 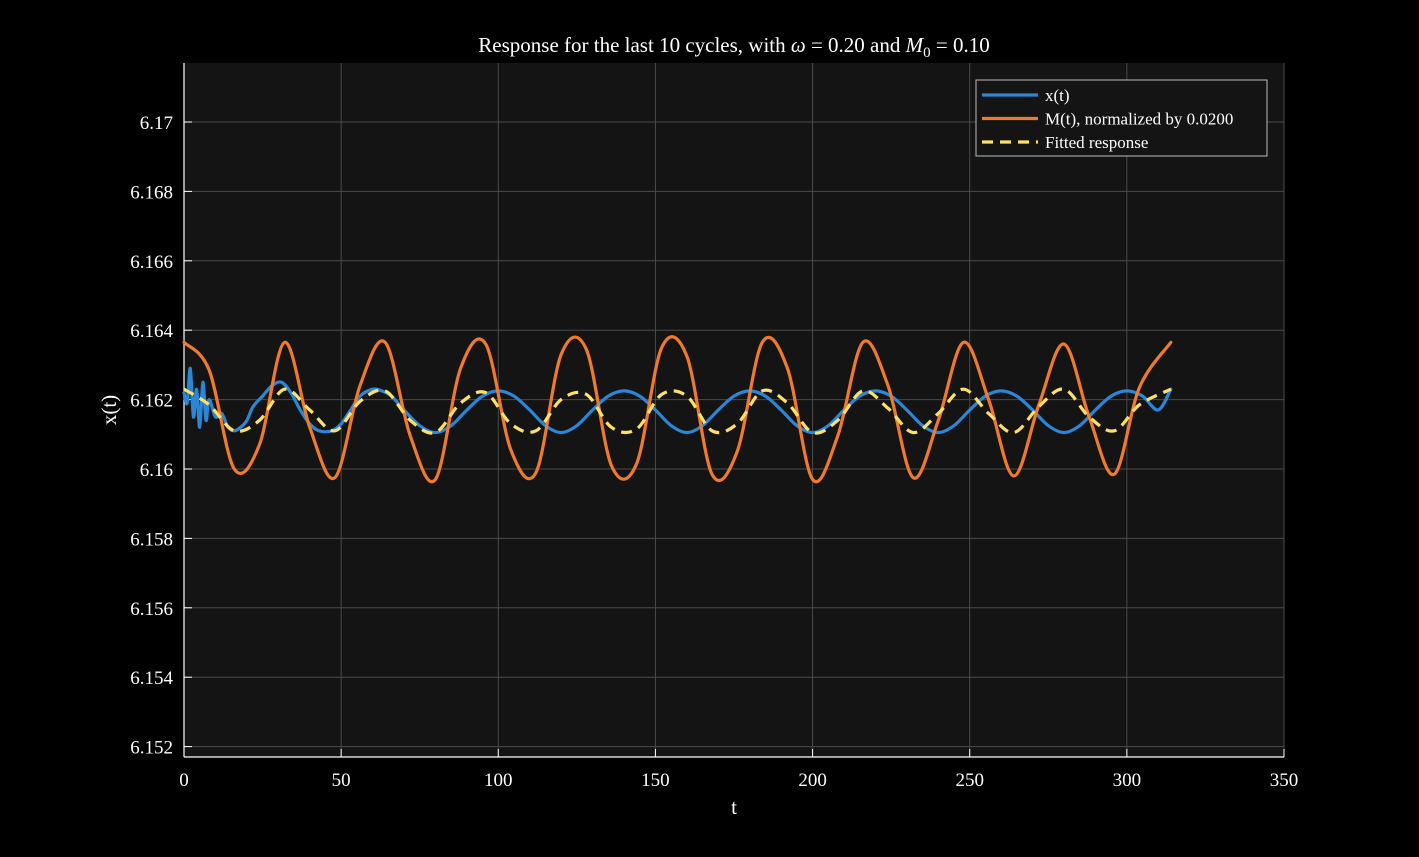 I want to click on title-prefix: Response for the last 10 cycles, with, so click(x=634, y=45).